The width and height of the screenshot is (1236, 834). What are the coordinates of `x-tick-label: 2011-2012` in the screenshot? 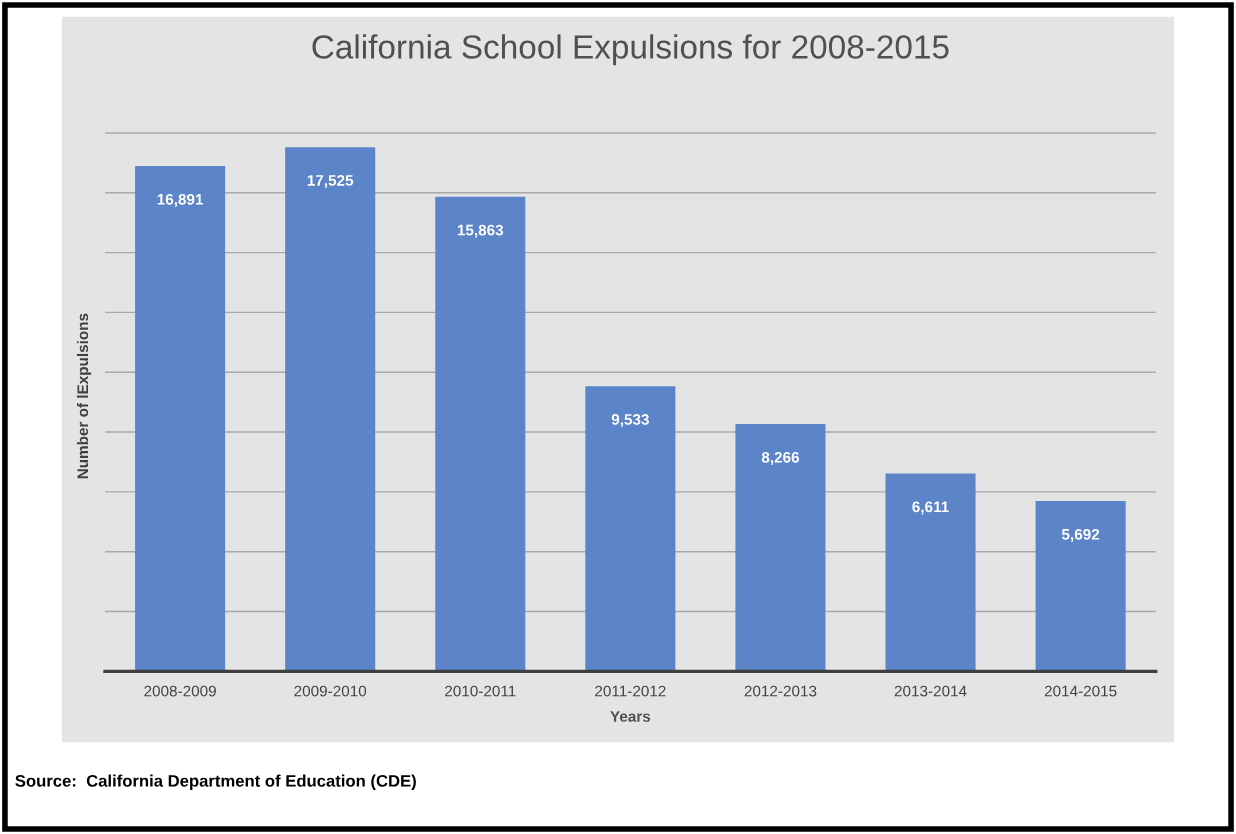 It's located at (630, 691).